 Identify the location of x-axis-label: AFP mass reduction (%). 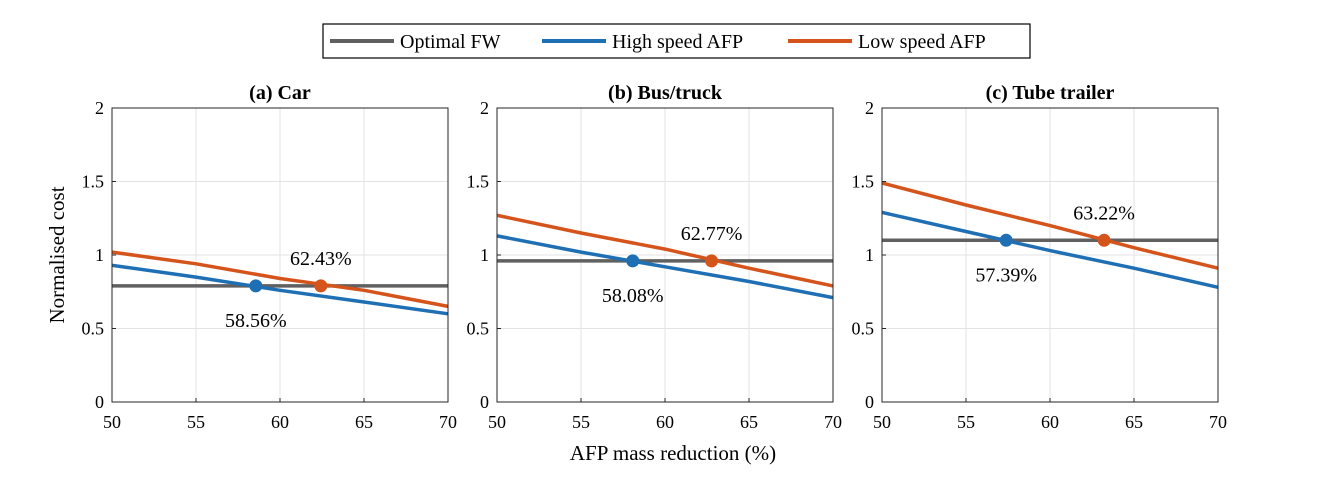
(673, 453).